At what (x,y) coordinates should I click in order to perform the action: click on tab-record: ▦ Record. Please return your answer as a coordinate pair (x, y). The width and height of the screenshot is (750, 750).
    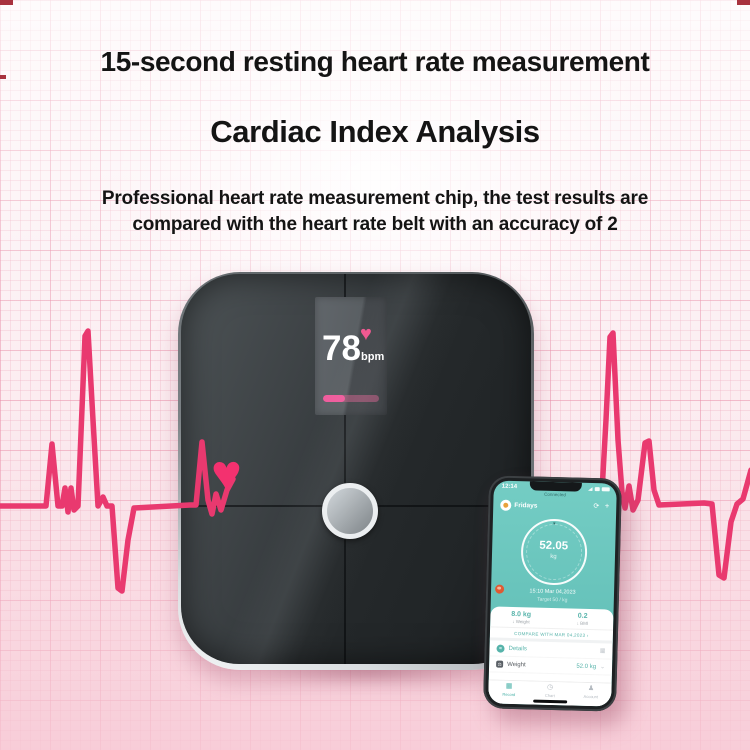
    Looking at the image, I should click on (509, 692).